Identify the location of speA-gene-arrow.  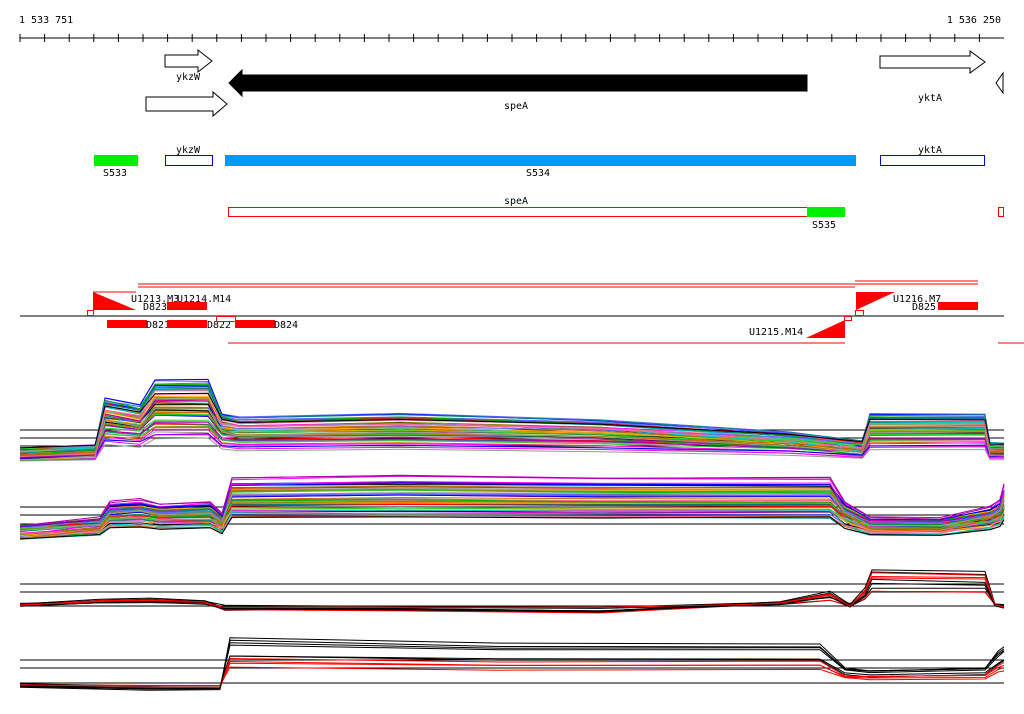
(518, 83).